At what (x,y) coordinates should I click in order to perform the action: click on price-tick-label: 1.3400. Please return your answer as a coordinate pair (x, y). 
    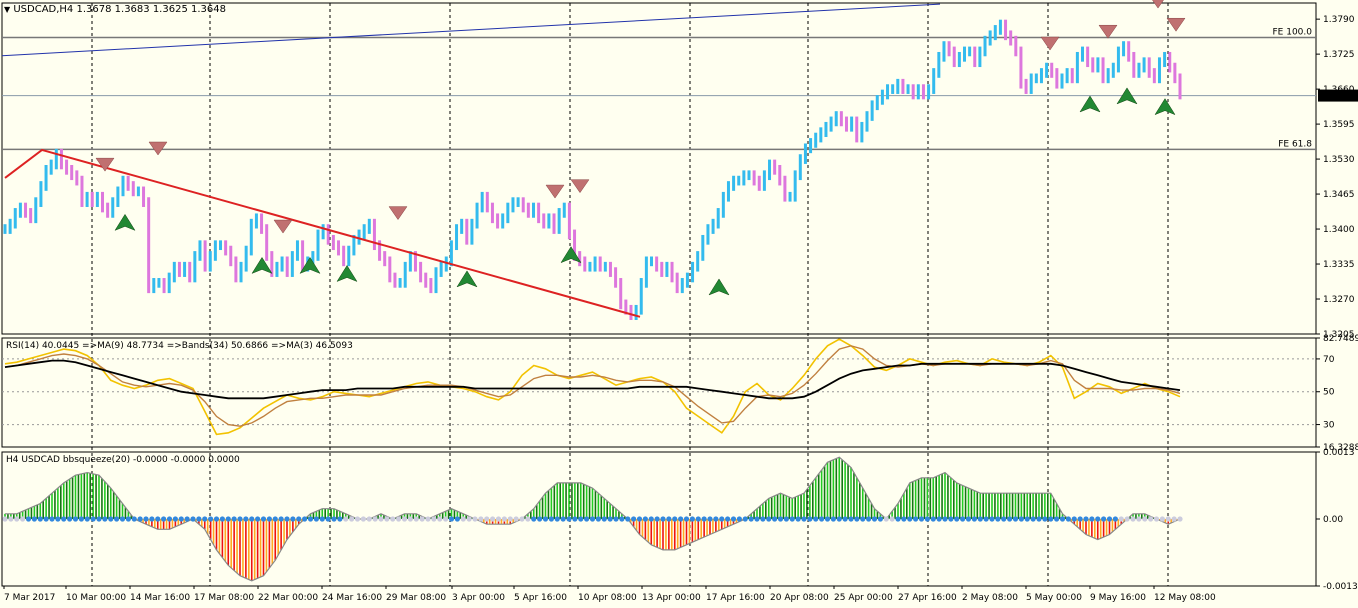
    Looking at the image, I should click on (1339, 230).